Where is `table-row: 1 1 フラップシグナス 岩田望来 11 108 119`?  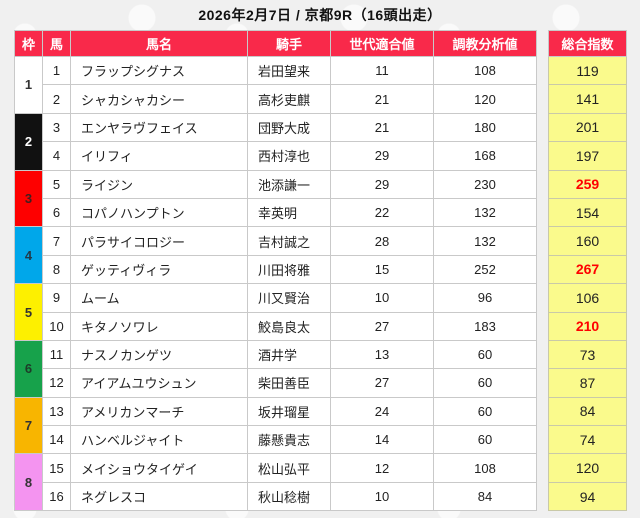
table-row: 1 1 フラップシグナス 岩田望来 11 108 119 is located at coordinates (320, 84).